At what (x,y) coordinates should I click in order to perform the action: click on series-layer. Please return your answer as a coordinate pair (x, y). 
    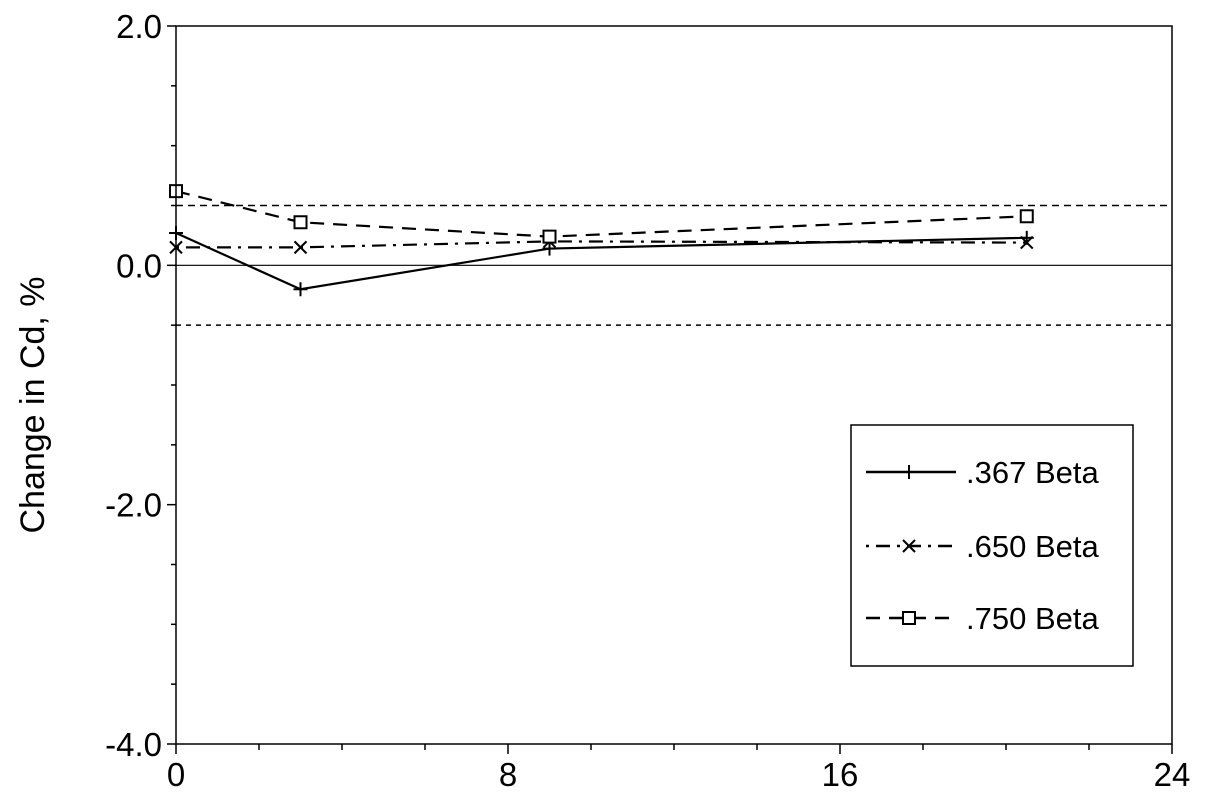
    Looking at the image, I should click on (601, 240).